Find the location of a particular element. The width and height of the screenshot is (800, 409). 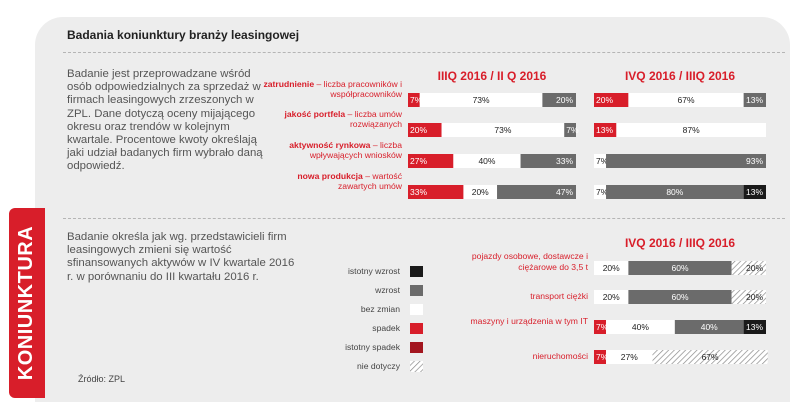

bar-value-label: 60% is located at coordinates (679, 268).